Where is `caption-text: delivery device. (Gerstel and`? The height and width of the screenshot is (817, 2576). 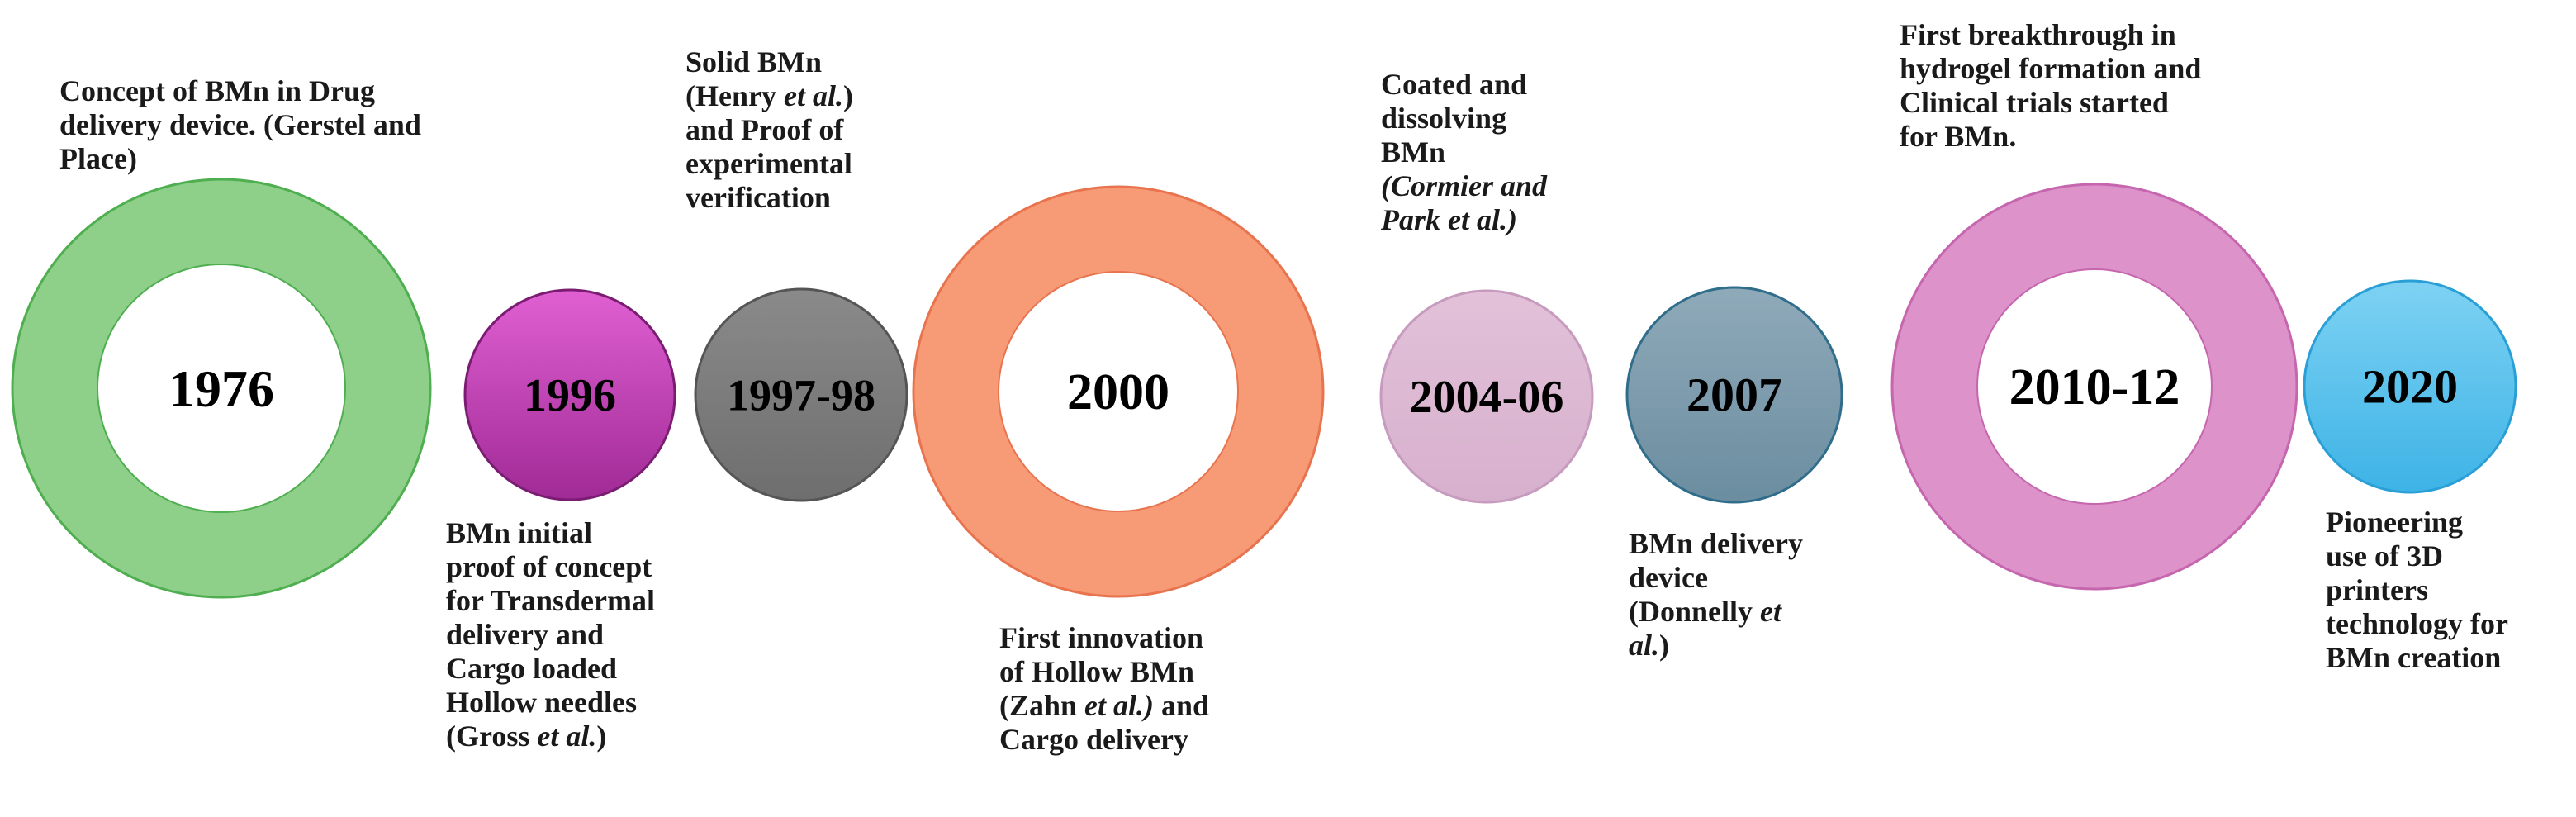
caption-text: delivery device. (Gerstel and is located at coordinates (240, 124).